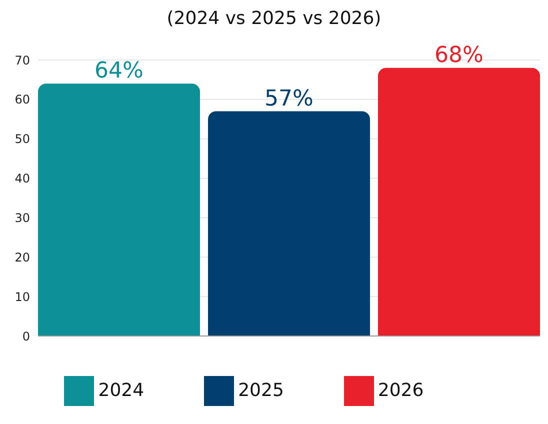 The height and width of the screenshot is (424, 548). I want to click on y-tick-label: 0, so click(26, 336).